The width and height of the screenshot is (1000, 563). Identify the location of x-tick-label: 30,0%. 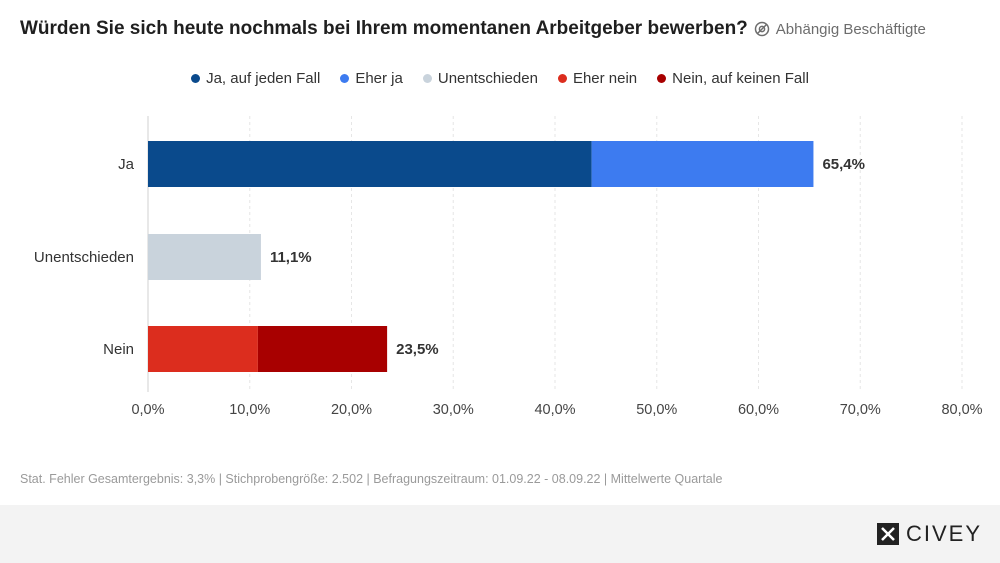
(453, 410).